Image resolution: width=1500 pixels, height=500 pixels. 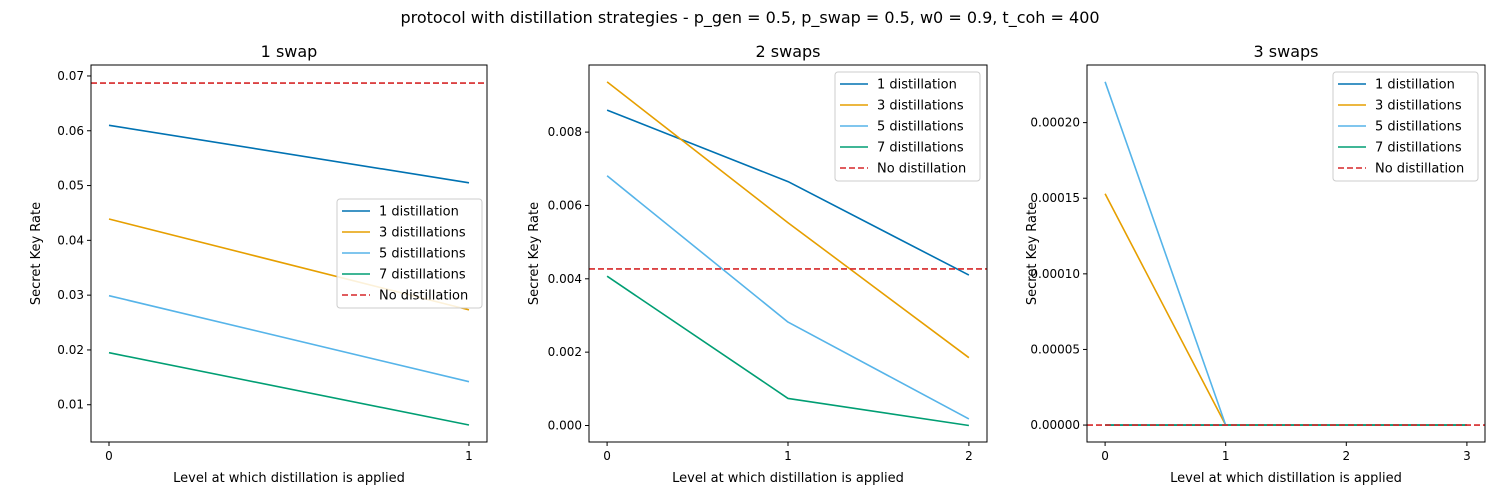 What do you see at coordinates (1055, 198) in the screenshot?
I see `y-tick-label: 0.00015` at bounding box center [1055, 198].